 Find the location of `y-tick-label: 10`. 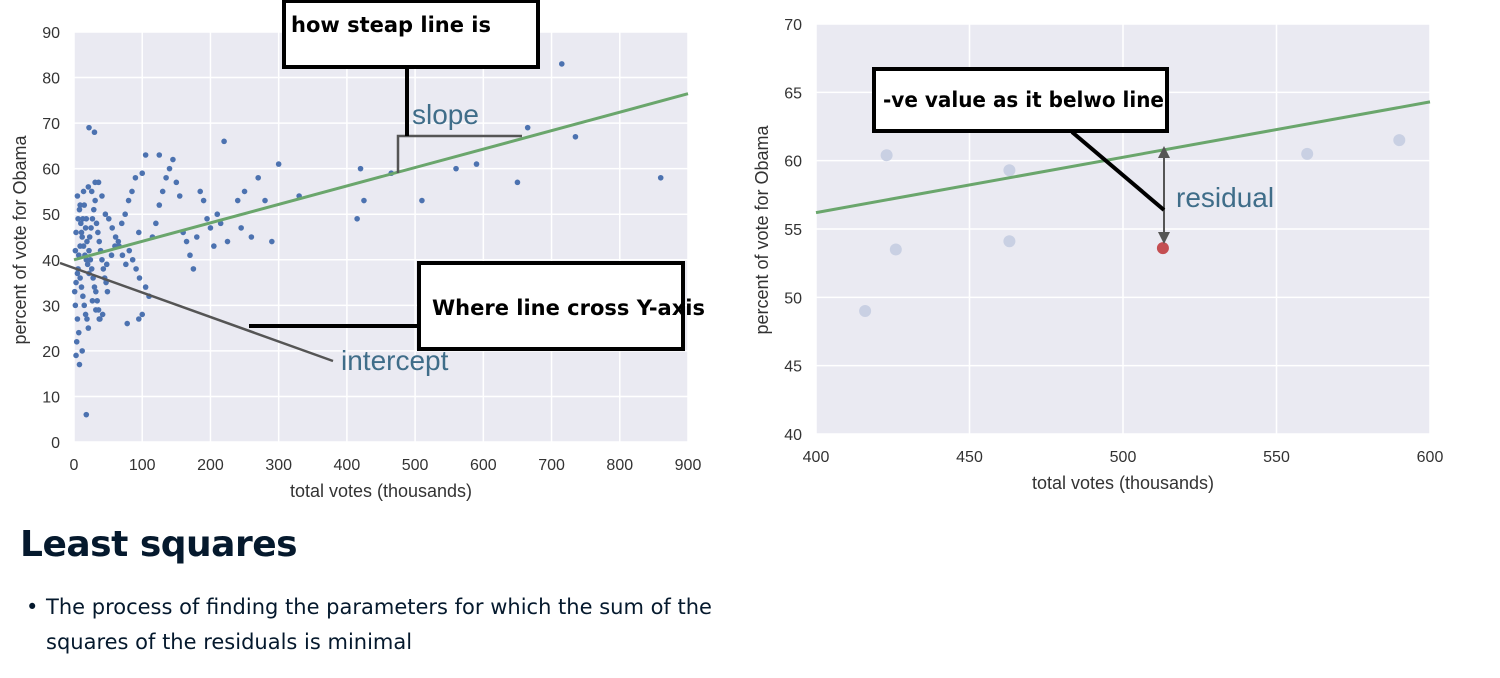

y-tick-label: 10 is located at coordinates (51, 397).